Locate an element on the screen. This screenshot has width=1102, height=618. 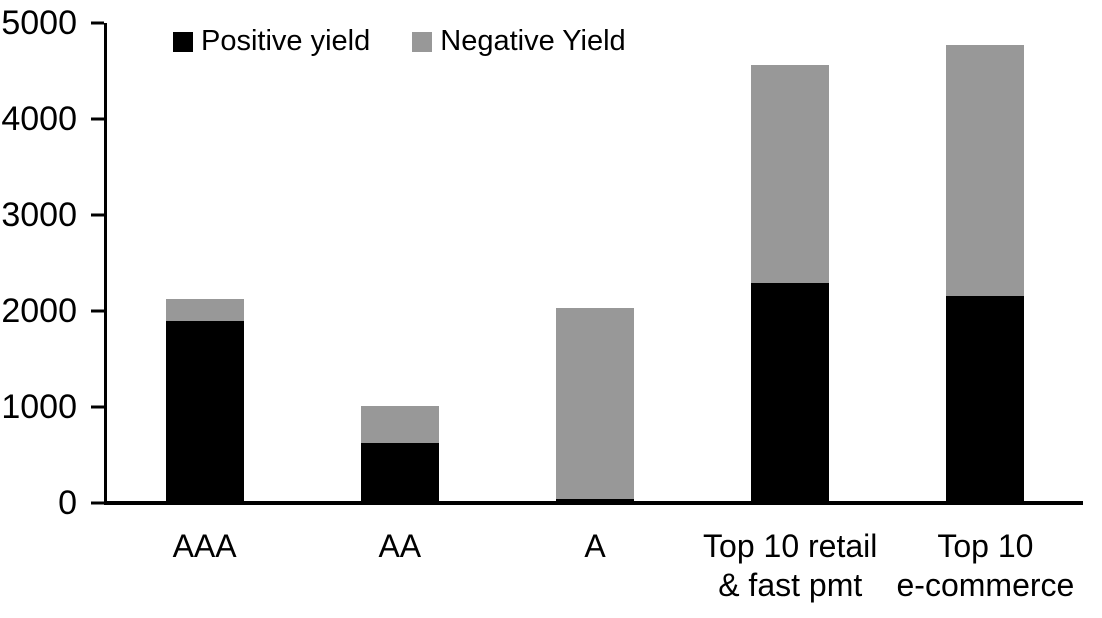
x-axis-line is located at coordinates (593, 503).